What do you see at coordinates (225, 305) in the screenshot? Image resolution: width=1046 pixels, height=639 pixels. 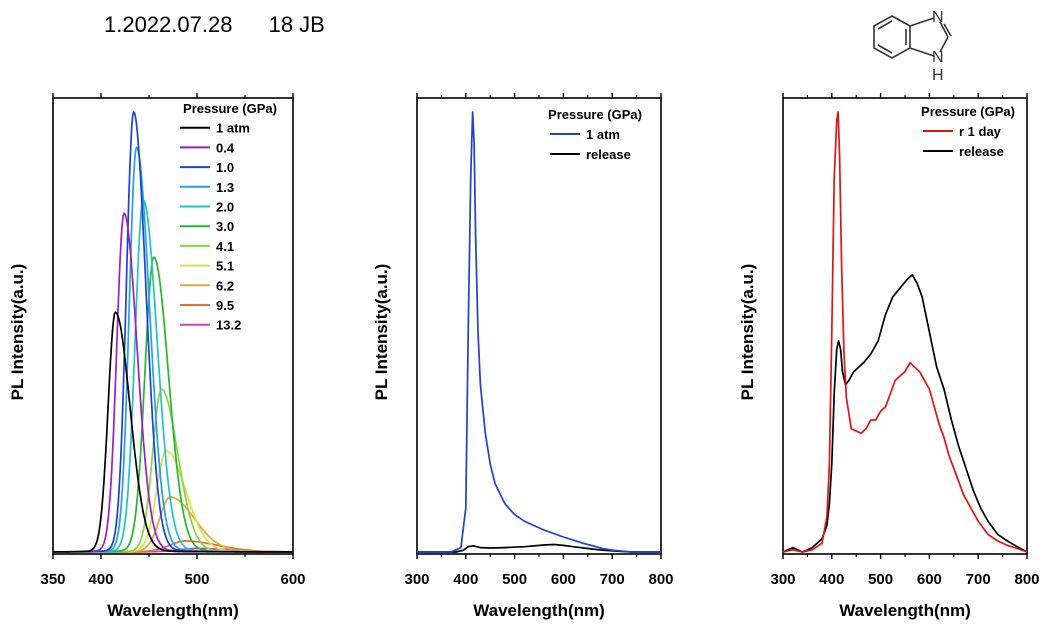 I see `legend-label: 9.5` at bounding box center [225, 305].